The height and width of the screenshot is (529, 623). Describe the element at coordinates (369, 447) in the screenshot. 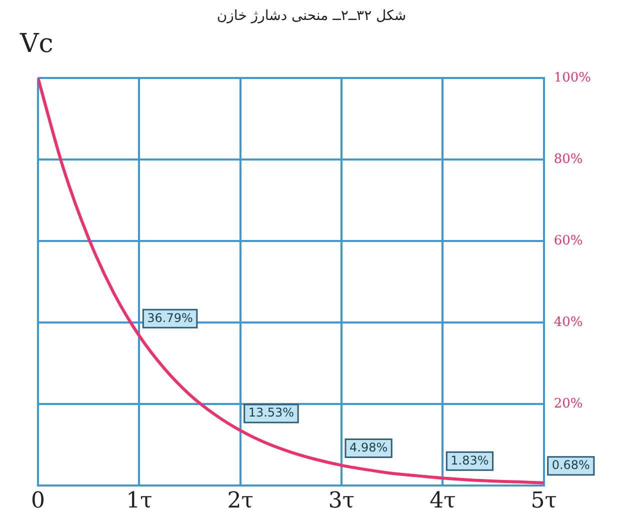

I see `data-label: 4.98%` at that location.